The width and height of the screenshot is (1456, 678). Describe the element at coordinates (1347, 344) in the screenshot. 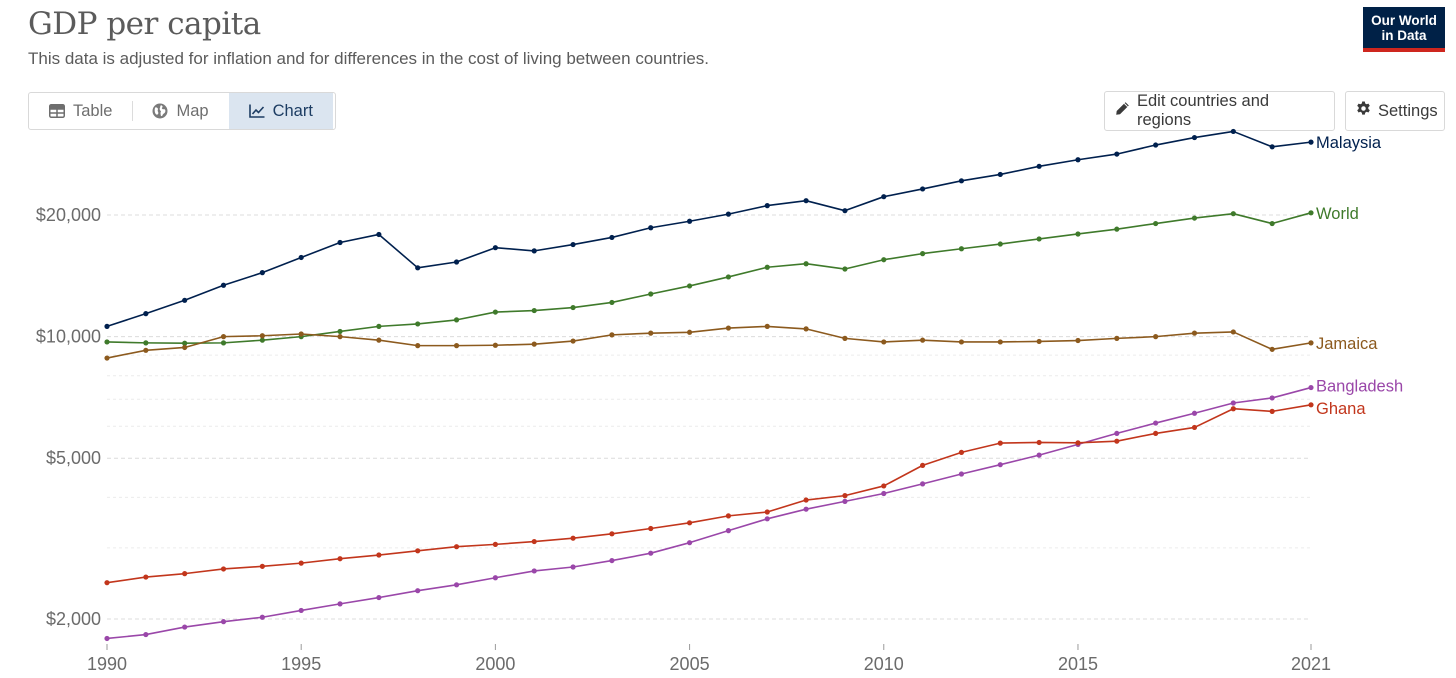

I see `series-label-jamaica: Jamaica` at that location.